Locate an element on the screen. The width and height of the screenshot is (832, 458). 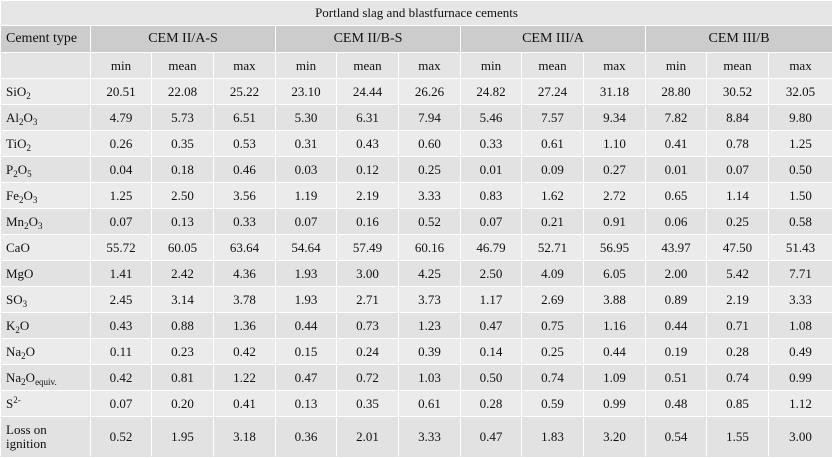
value-cell: 0.15 is located at coordinates (306, 352).